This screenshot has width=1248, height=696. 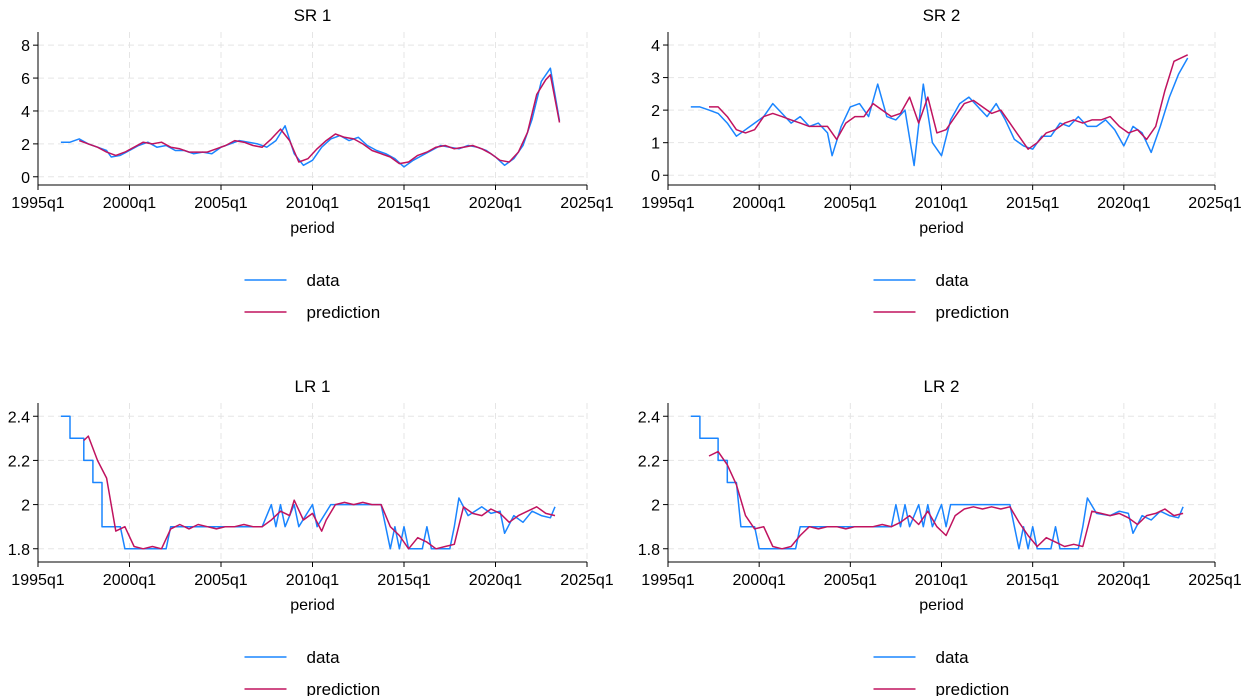 What do you see at coordinates (313, 386) in the screenshot?
I see `chart-title: LR 1` at bounding box center [313, 386].